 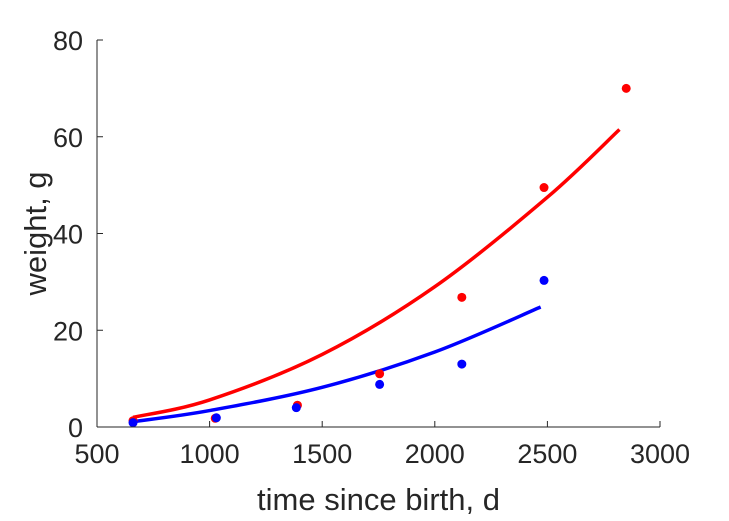 What do you see at coordinates (660, 454) in the screenshot?
I see `x-tick-label: 3000` at bounding box center [660, 454].